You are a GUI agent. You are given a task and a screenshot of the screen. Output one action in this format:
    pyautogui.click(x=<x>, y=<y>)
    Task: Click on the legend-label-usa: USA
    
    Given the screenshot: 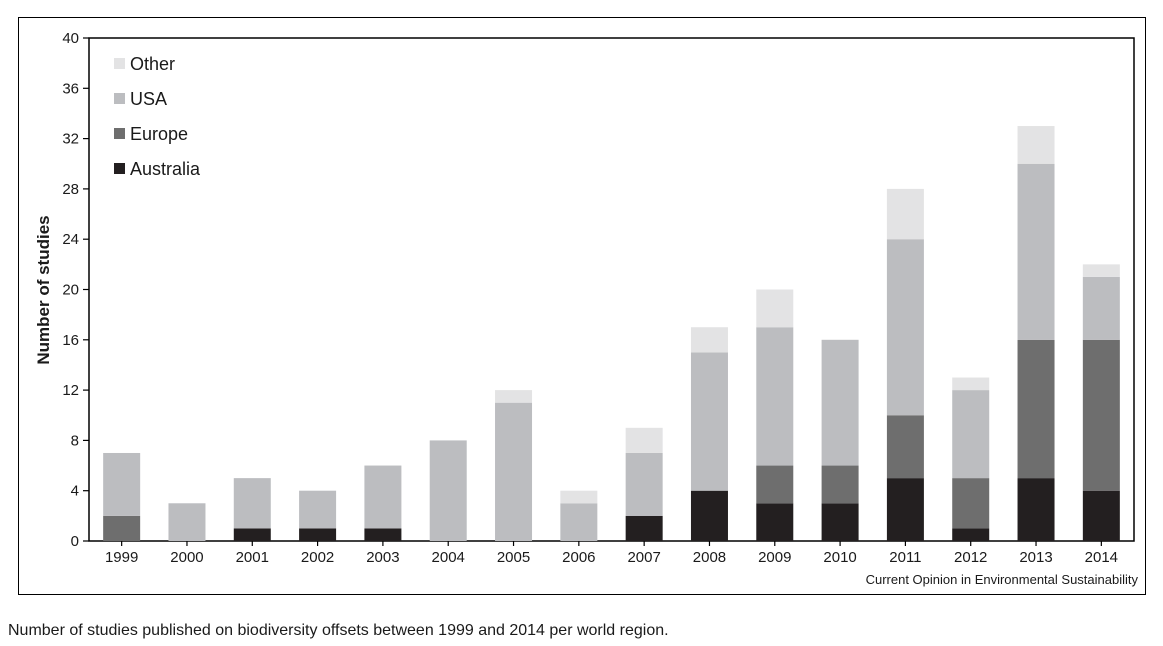 What is the action you would take?
    pyautogui.click(x=148, y=99)
    